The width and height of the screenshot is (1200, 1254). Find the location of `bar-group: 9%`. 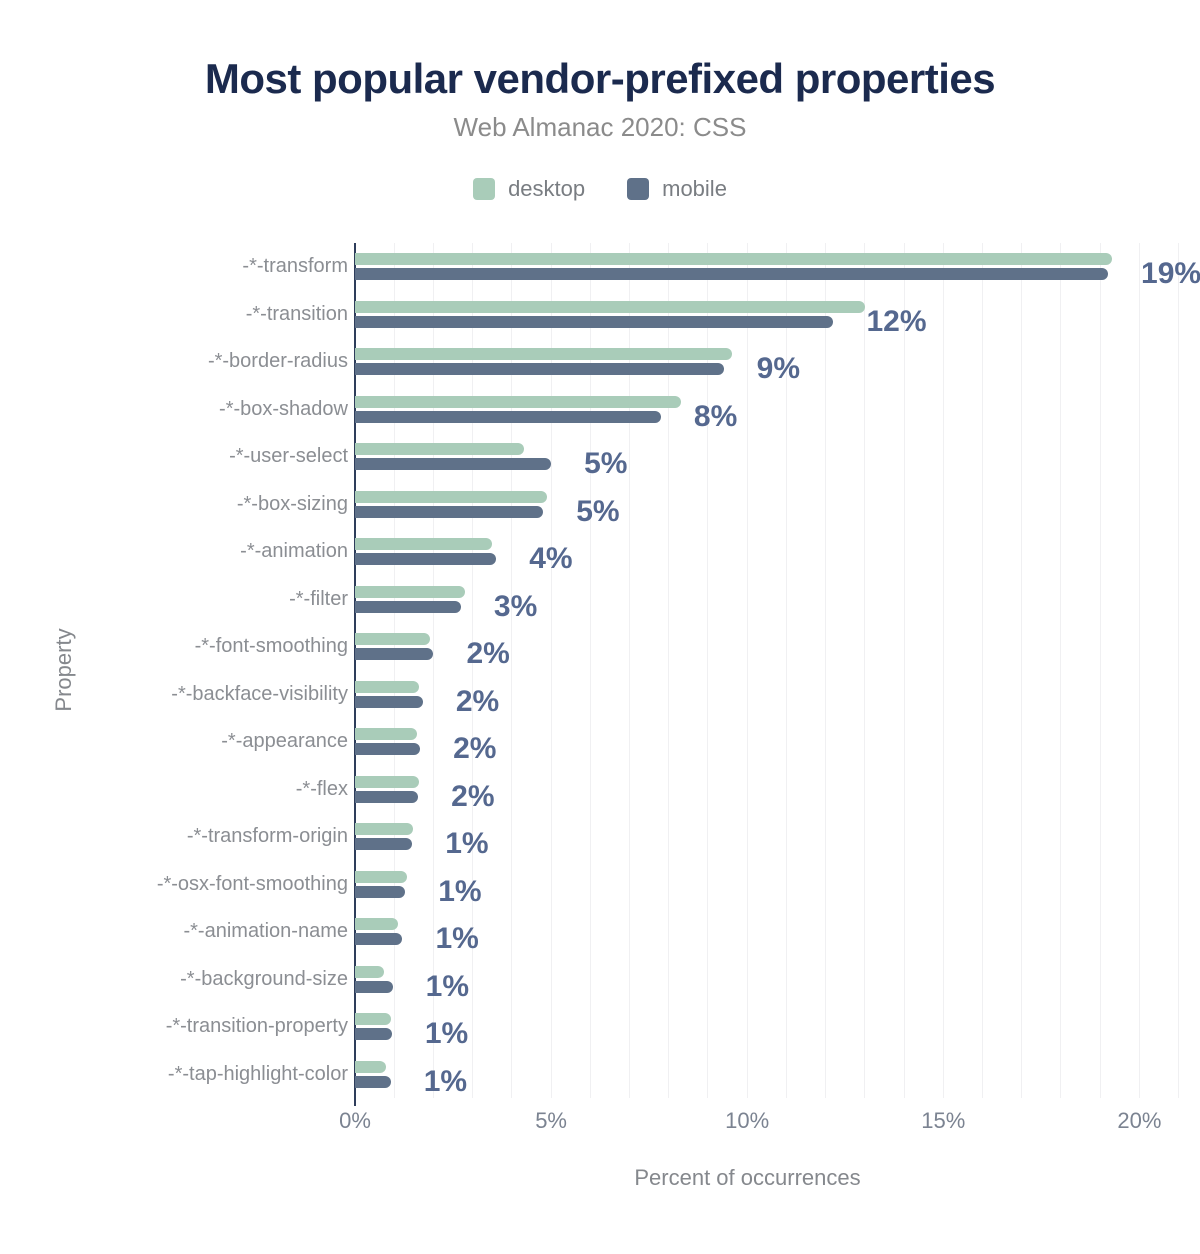

bar-group: 9% is located at coordinates (767, 362).